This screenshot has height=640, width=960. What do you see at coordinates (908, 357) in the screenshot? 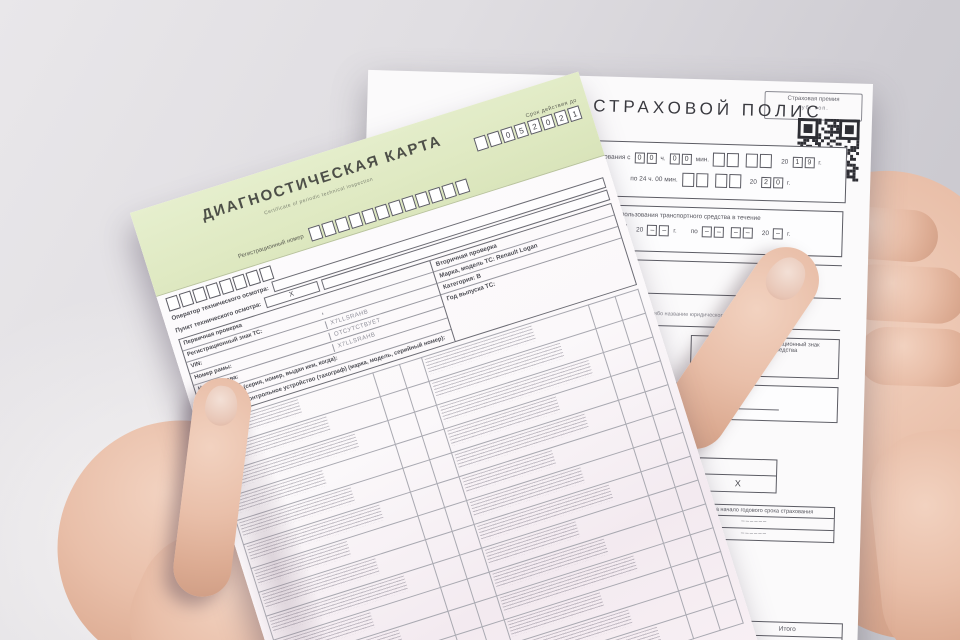
I see `right-ring-finger` at bounding box center [908, 357].